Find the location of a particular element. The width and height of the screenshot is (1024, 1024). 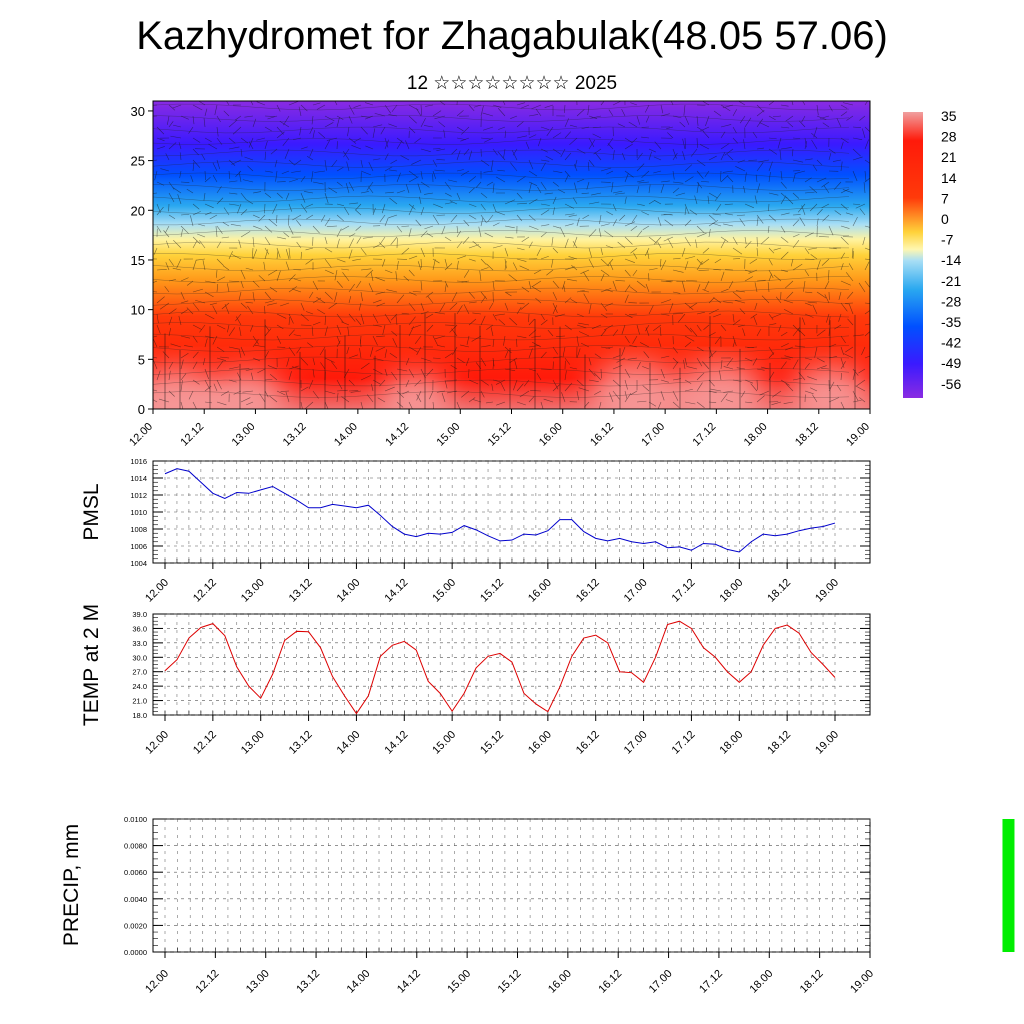

pmsl-x-tick-label: 18.12 is located at coordinates (779, 591).